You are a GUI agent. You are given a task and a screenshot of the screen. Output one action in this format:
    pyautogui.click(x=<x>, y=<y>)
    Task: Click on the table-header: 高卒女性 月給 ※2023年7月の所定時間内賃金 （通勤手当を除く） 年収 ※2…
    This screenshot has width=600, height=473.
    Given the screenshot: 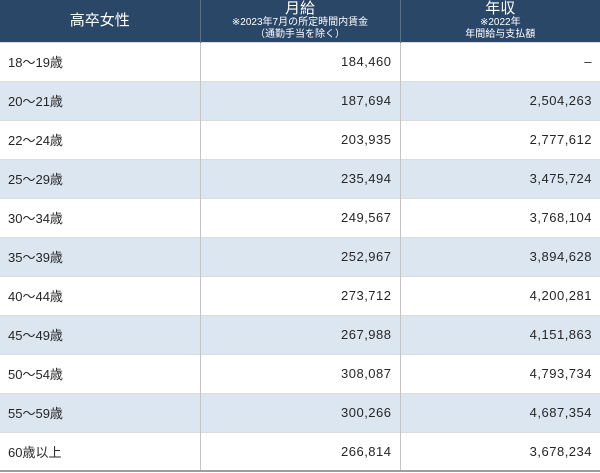 What is the action you would take?
    pyautogui.click(x=300, y=21)
    